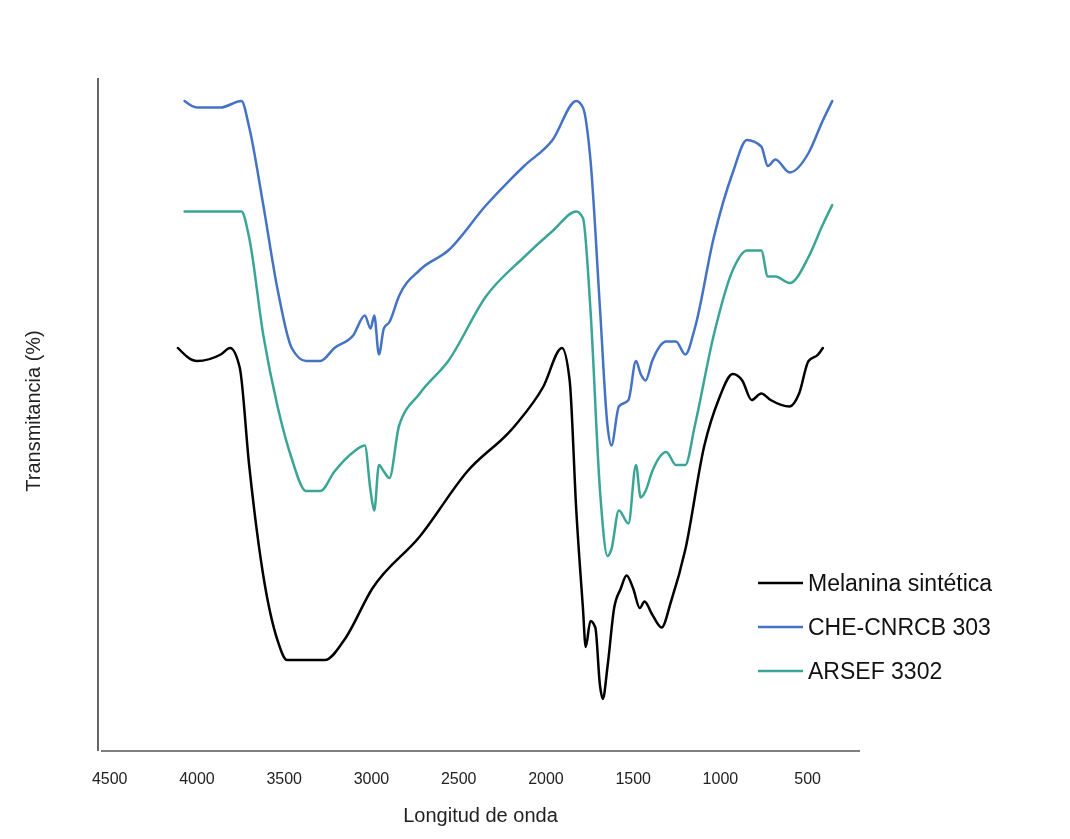 This screenshot has width=1070, height=839. What do you see at coordinates (720, 778) in the screenshot?
I see `x-tick-label: 1000` at bounding box center [720, 778].